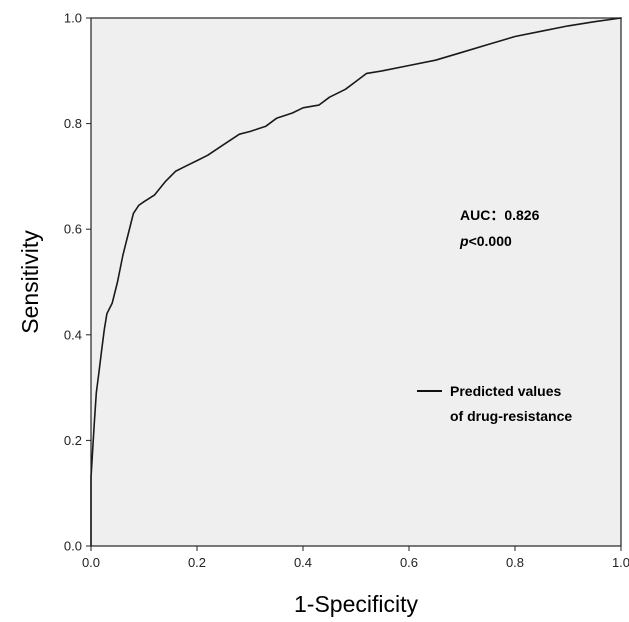 This screenshot has height=622, width=629. Describe the element at coordinates (73, 229) in the screenshot. I see `y-tick-label: 0.6` at that location.